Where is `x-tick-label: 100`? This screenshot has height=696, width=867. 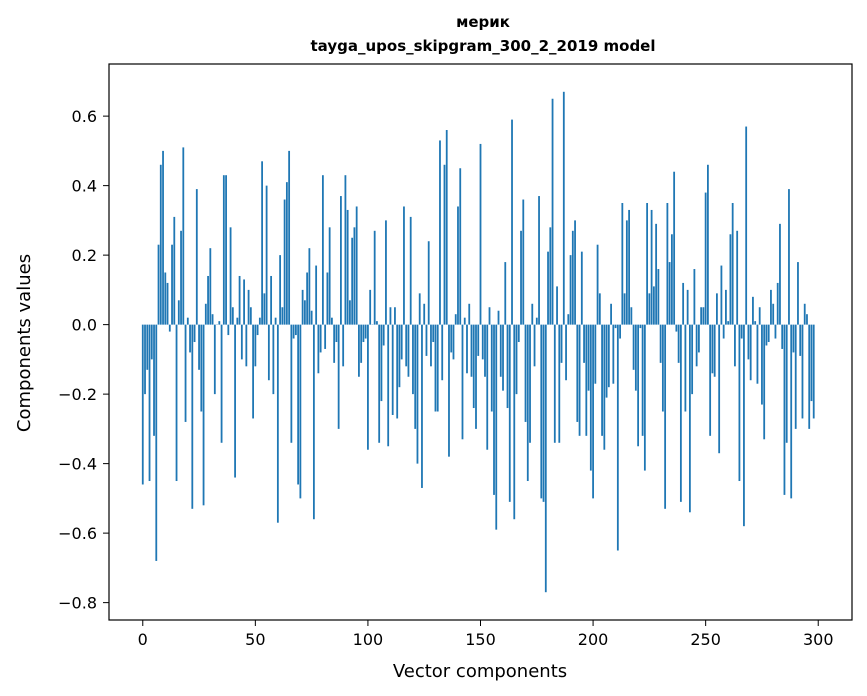 x-tick-label: 100 is located at coordinates (368, 639).